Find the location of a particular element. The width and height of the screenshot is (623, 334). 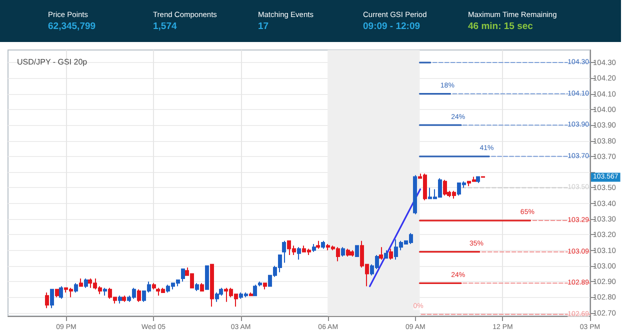

text: 46 min: 15 sec is located at coordinates (501, 26).